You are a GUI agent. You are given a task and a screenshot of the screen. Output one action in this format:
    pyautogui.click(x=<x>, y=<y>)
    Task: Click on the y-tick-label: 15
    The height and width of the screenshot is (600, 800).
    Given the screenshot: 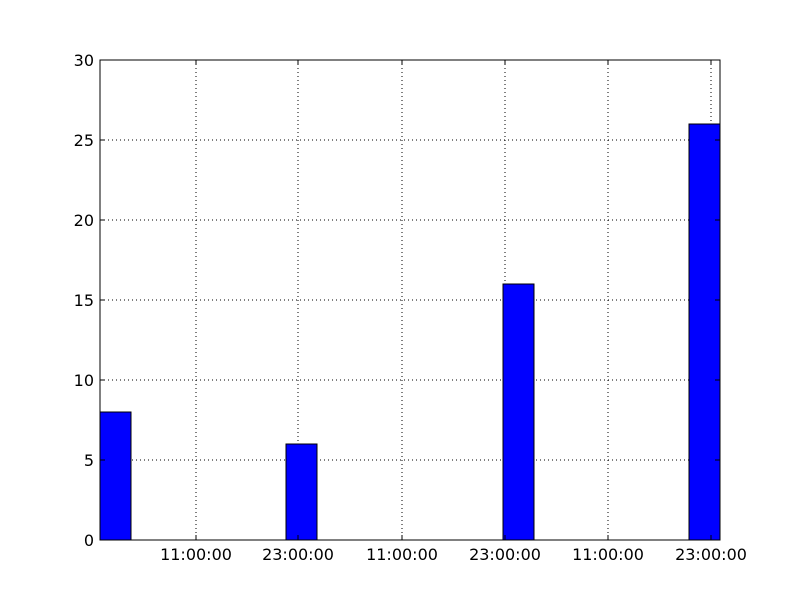 What is the action you would take?
    pyautogui.click(x=84, y=300)
    